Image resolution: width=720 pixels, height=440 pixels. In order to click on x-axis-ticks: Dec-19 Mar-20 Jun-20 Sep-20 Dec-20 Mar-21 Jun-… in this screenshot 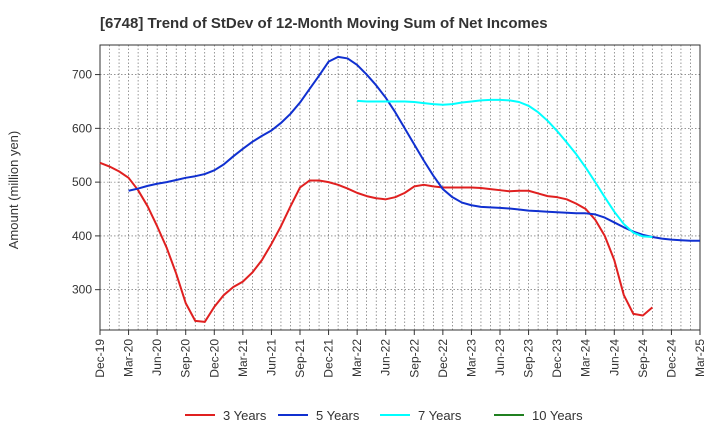, I will do `click(400, 354)`.